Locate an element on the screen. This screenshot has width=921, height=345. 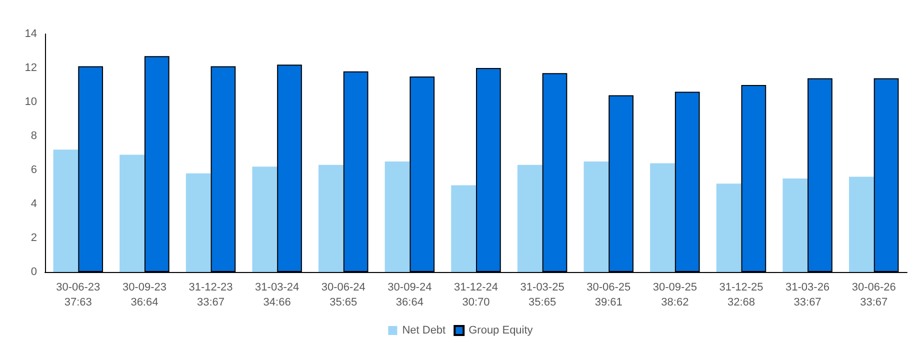
y-tick-label: 10 is located at coordinates (30, 102).